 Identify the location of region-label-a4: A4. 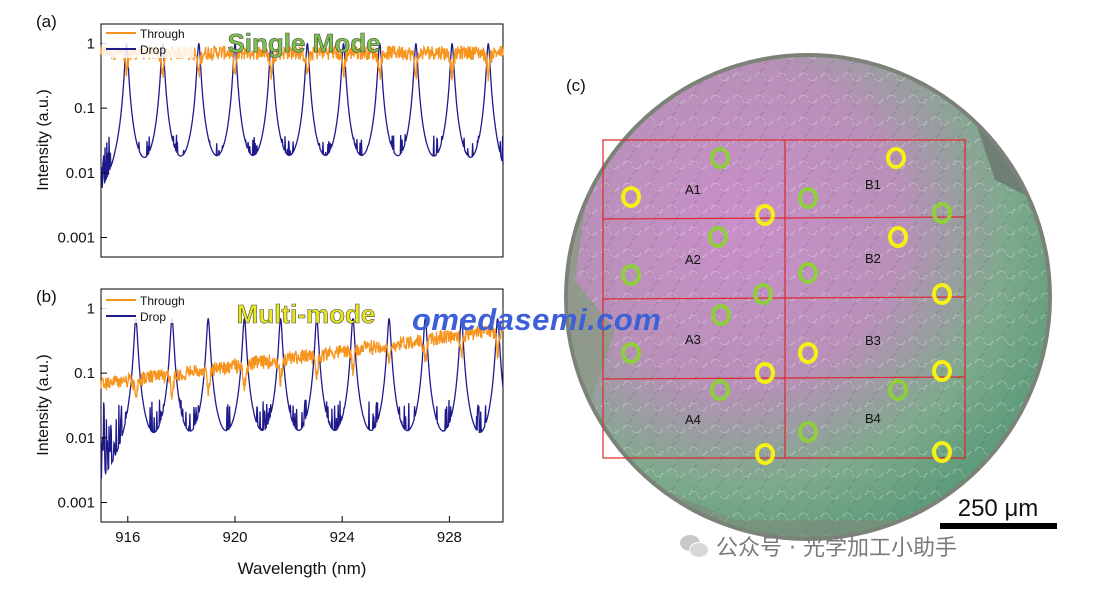
(693, 419).